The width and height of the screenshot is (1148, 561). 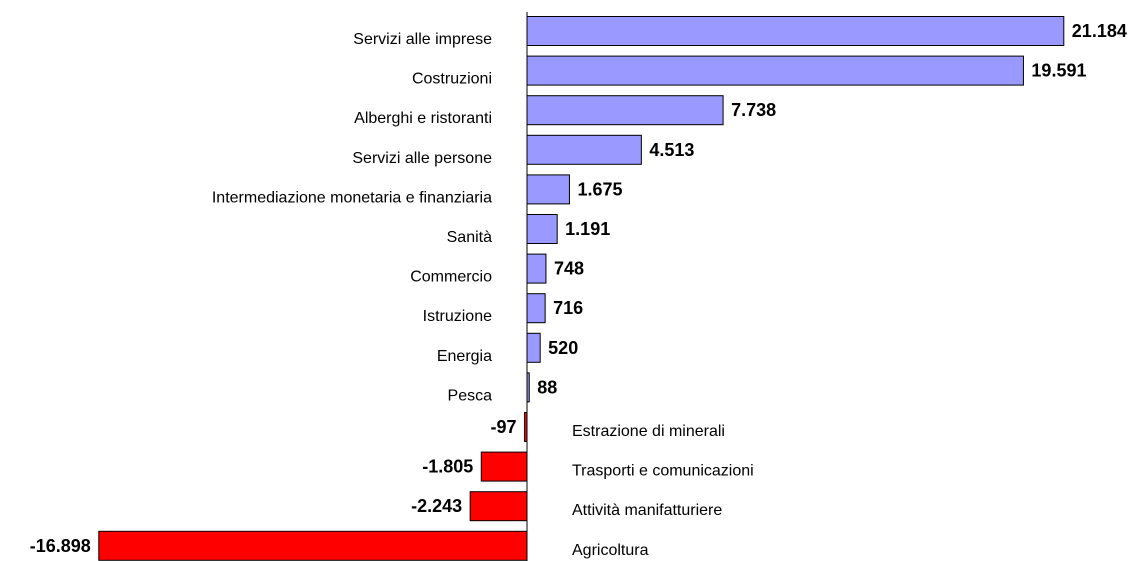 What do you see at coordinates (671, 150) in the screenshot?
I see `value-label: 4.513` at bounding box center [671, 150].